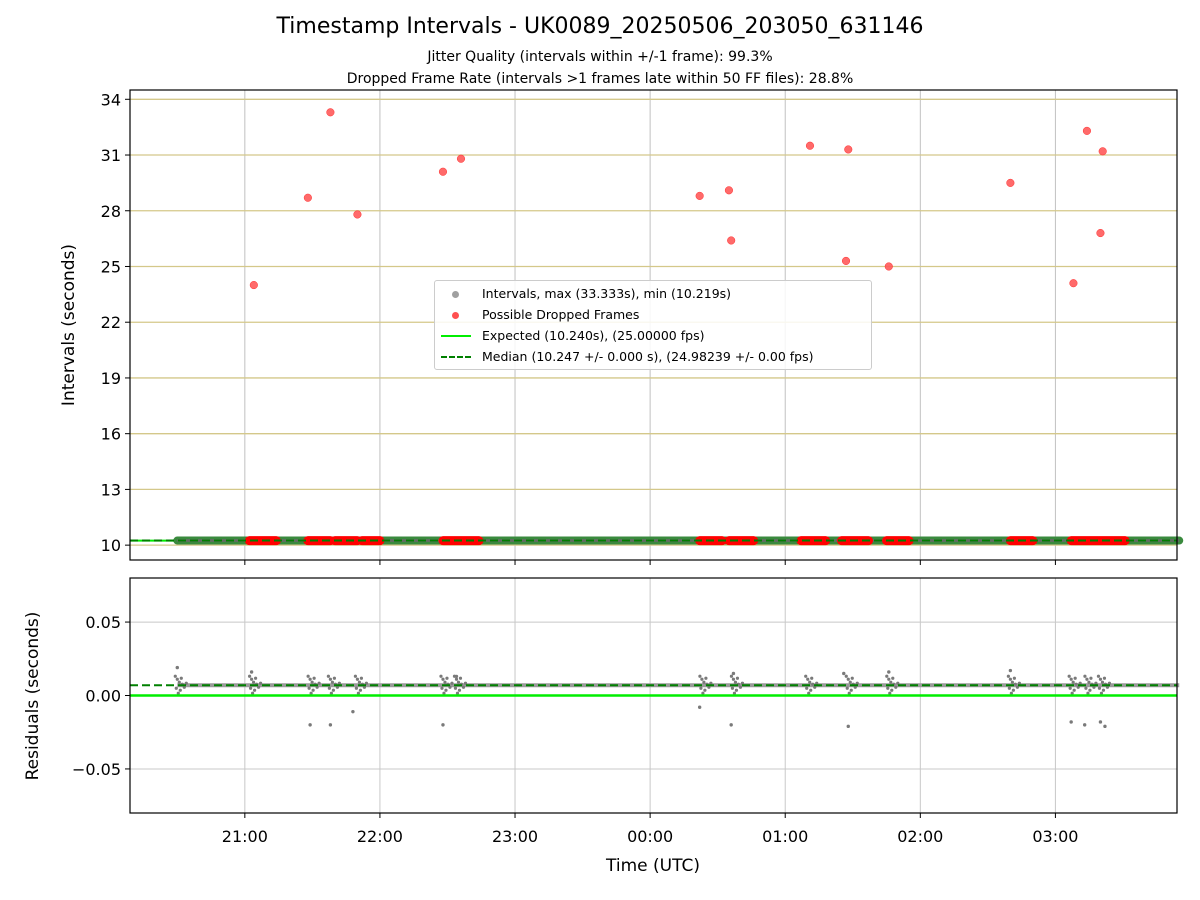  I want to click on x-tick-label: 01:00, so click(785, 836).